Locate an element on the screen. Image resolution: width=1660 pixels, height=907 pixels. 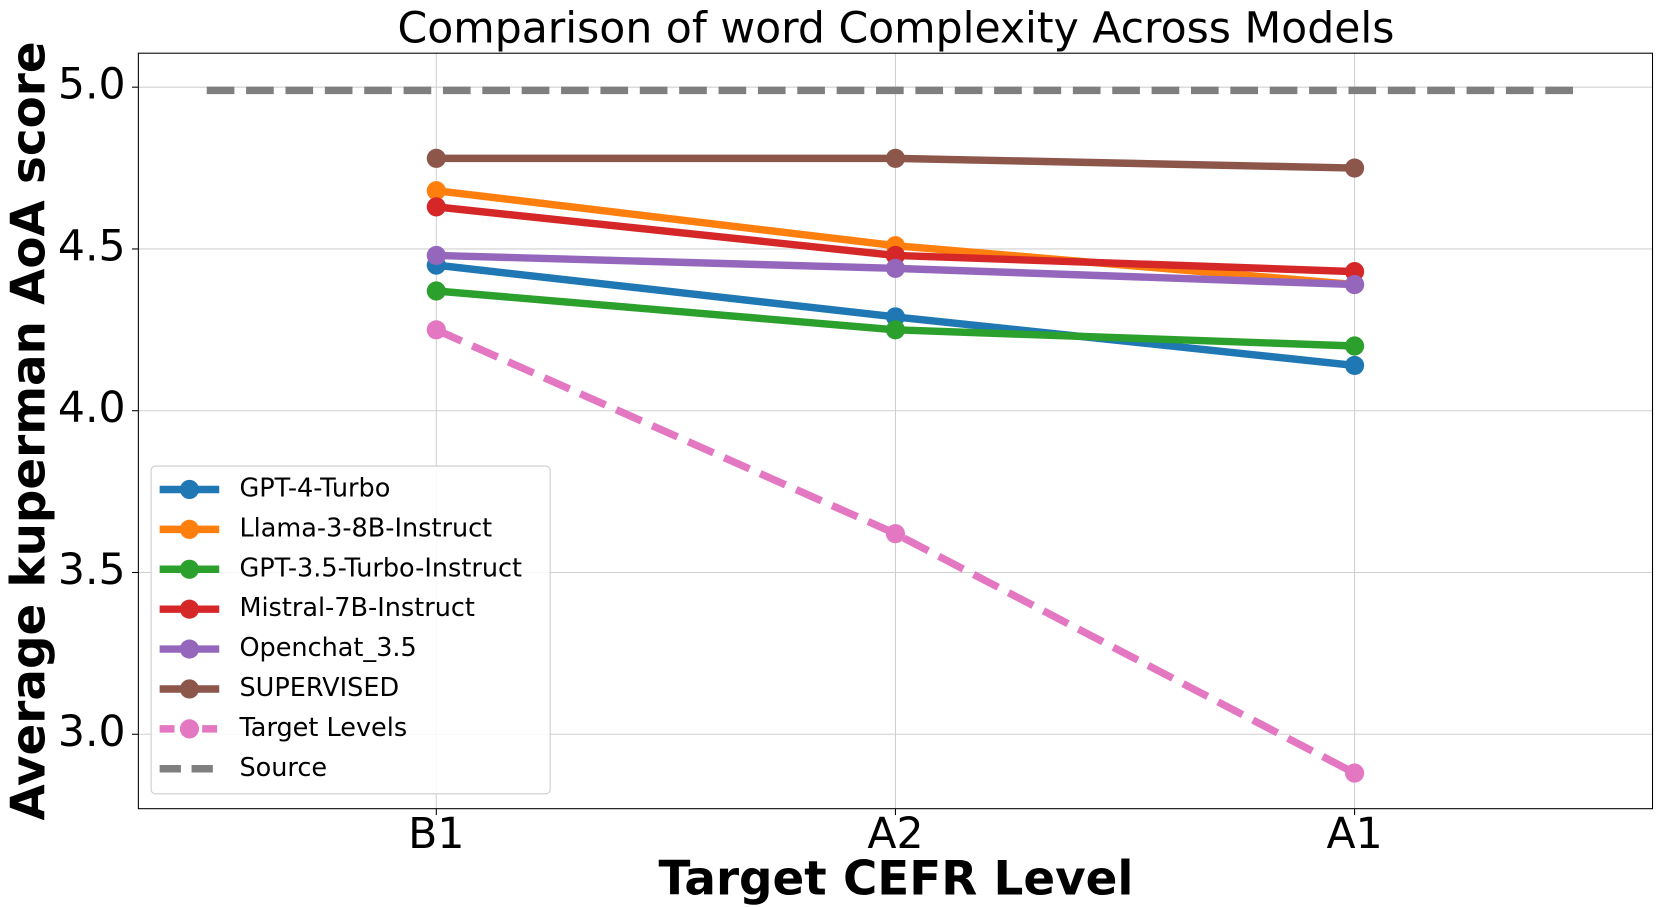
y-tick-label: 3.0 is located at coordinates (92, 732).